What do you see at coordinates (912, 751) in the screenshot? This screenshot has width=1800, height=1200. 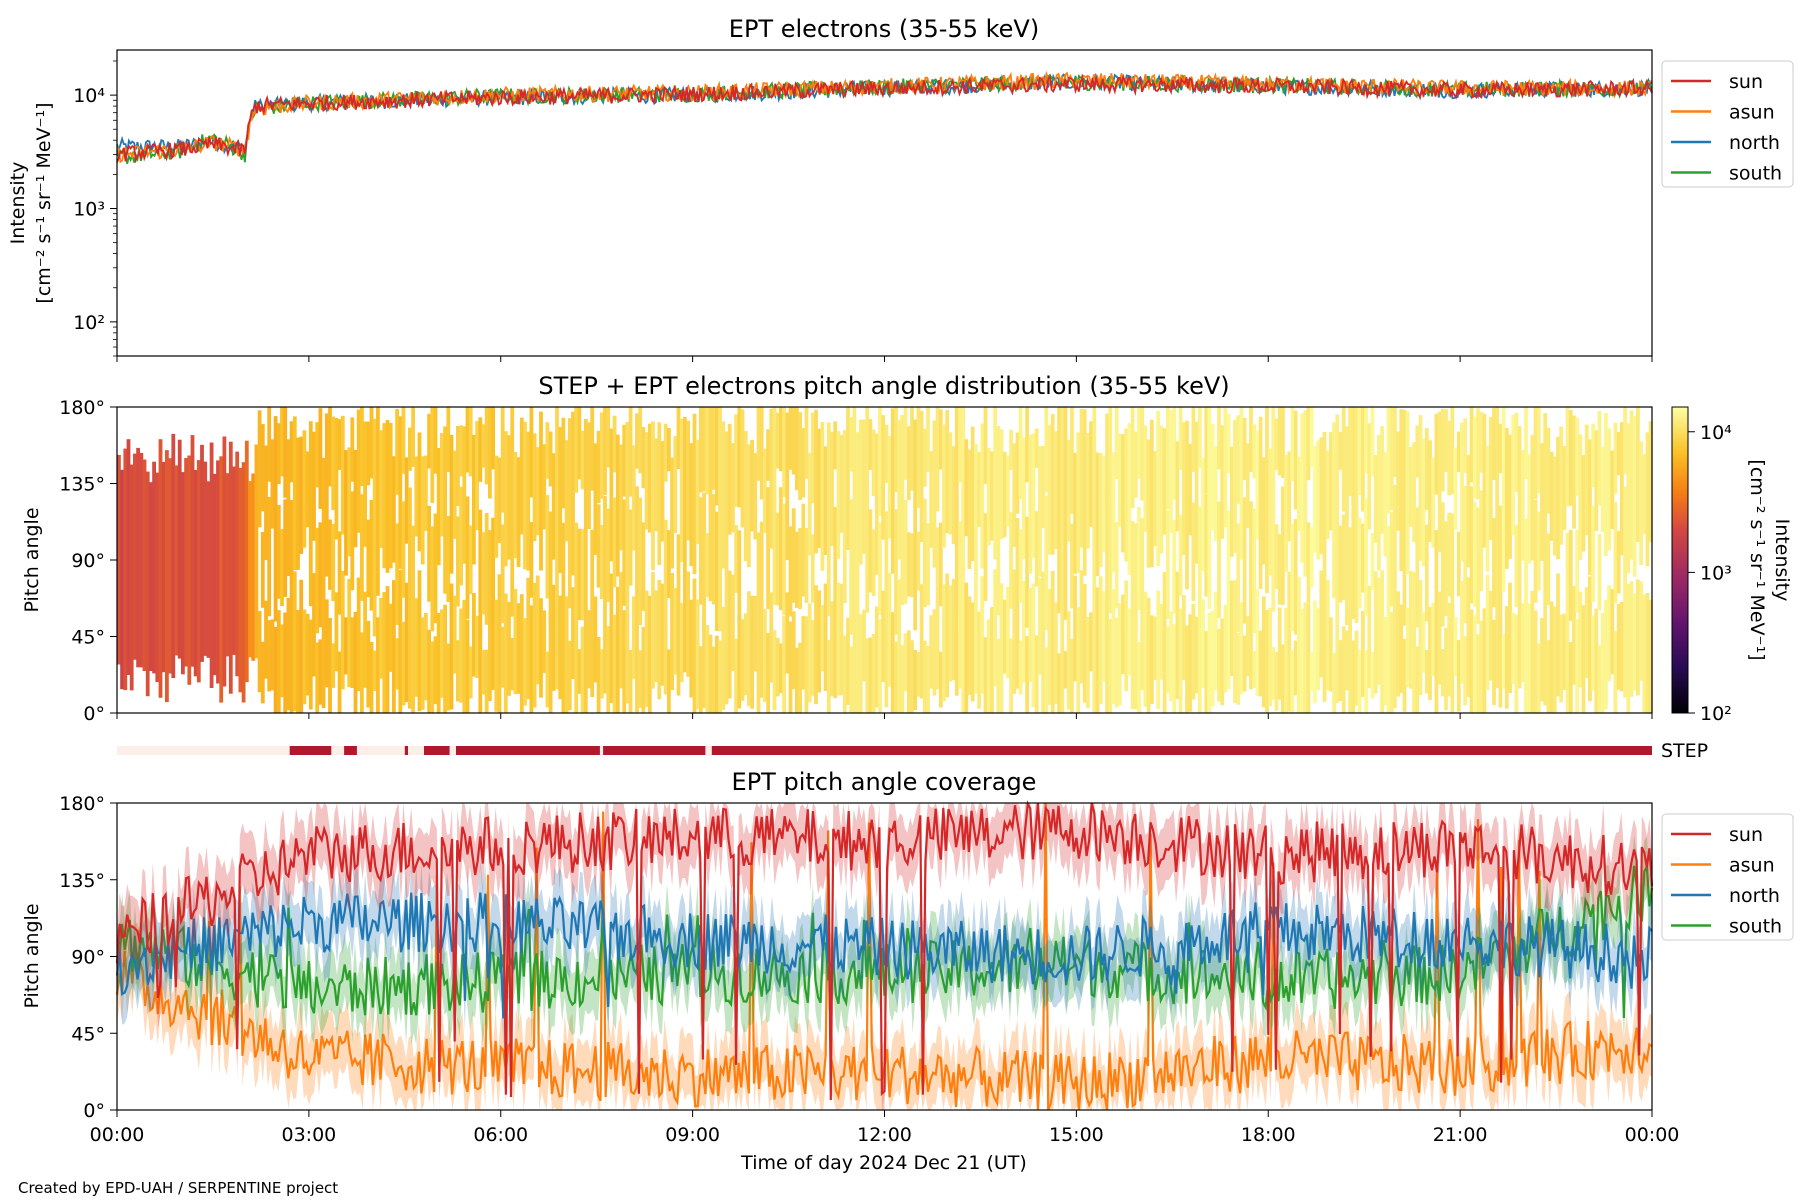 I see `step-coverage-bar: STEP` at bounding box center [912, 751].